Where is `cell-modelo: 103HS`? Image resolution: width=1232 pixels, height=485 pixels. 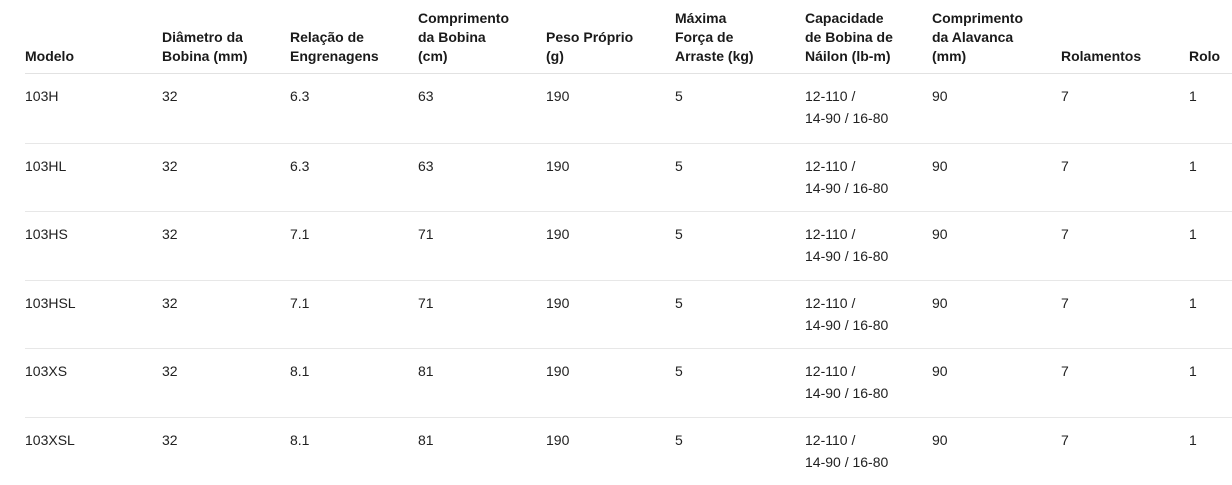
cell-modelo: 103HS is located at coordinates (93, 245).